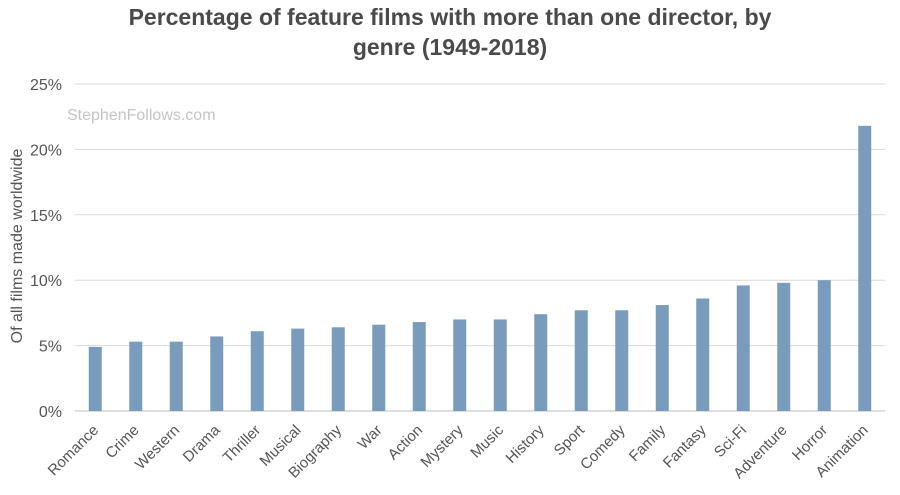 The image size is (900, 495). I want to click on bar-animation, so click(865, 268).